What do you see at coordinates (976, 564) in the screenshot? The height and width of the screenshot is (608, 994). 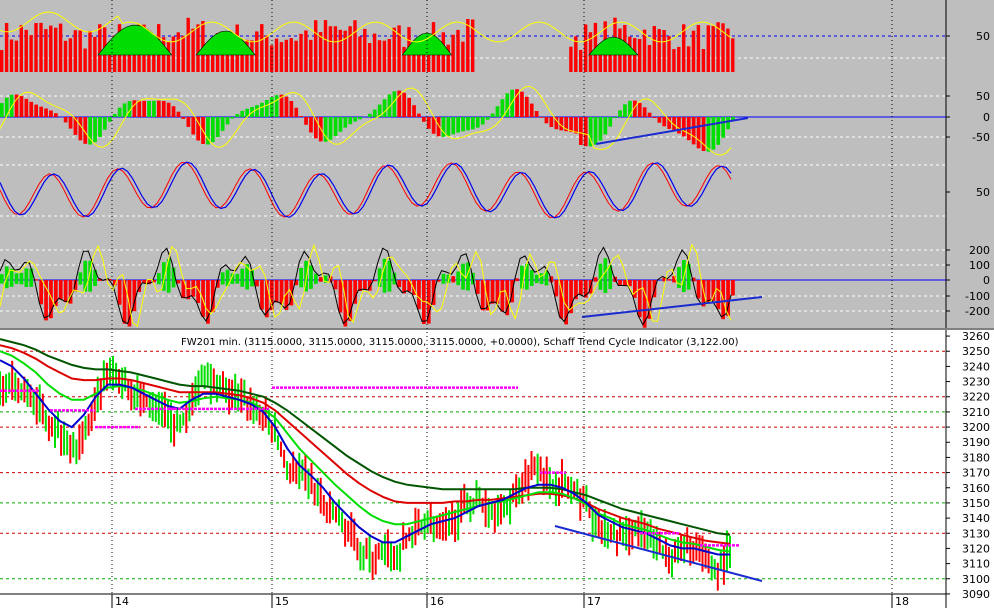 I see `price-tick-label: 3110` at bounding box center [976, 564].